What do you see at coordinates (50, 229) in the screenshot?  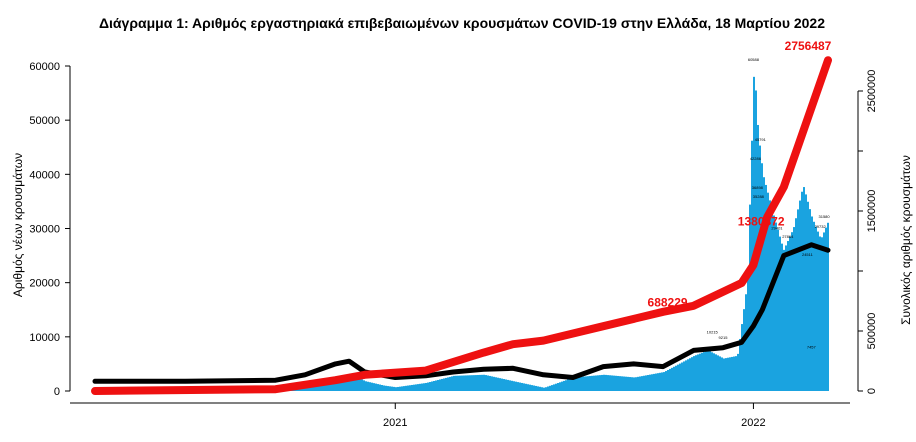 I see `left-y-axis: 0 10000 20000 30000 40000 50000 60000` at bounding box center [50, 229].